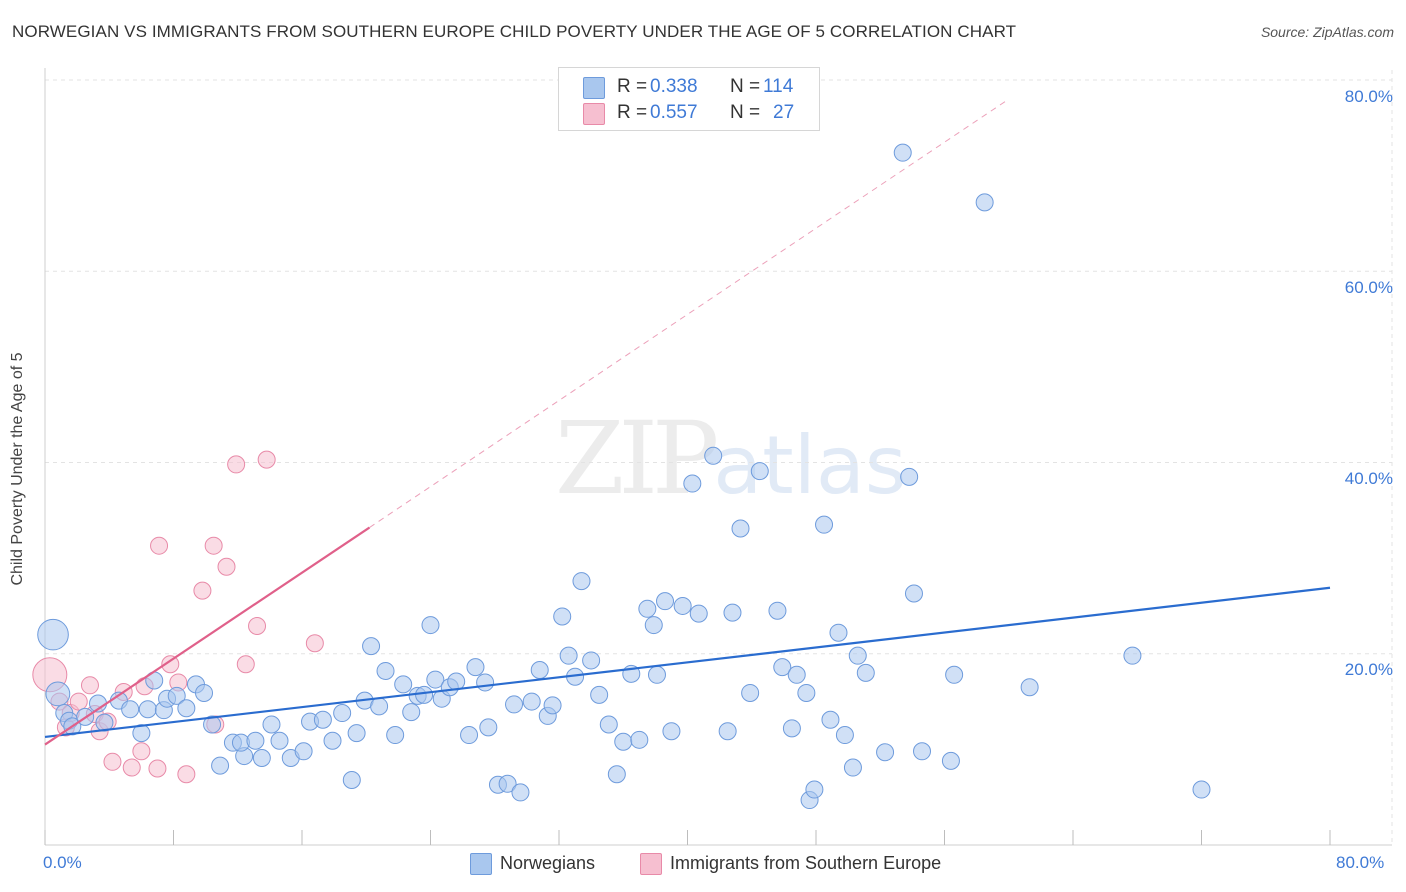 The height and width of the screenshot is (892, 1406). What do you see at coordinates (745, 112) in the screenshot?
I see `legend-n-label: N =` at bounding box center [745, 112].